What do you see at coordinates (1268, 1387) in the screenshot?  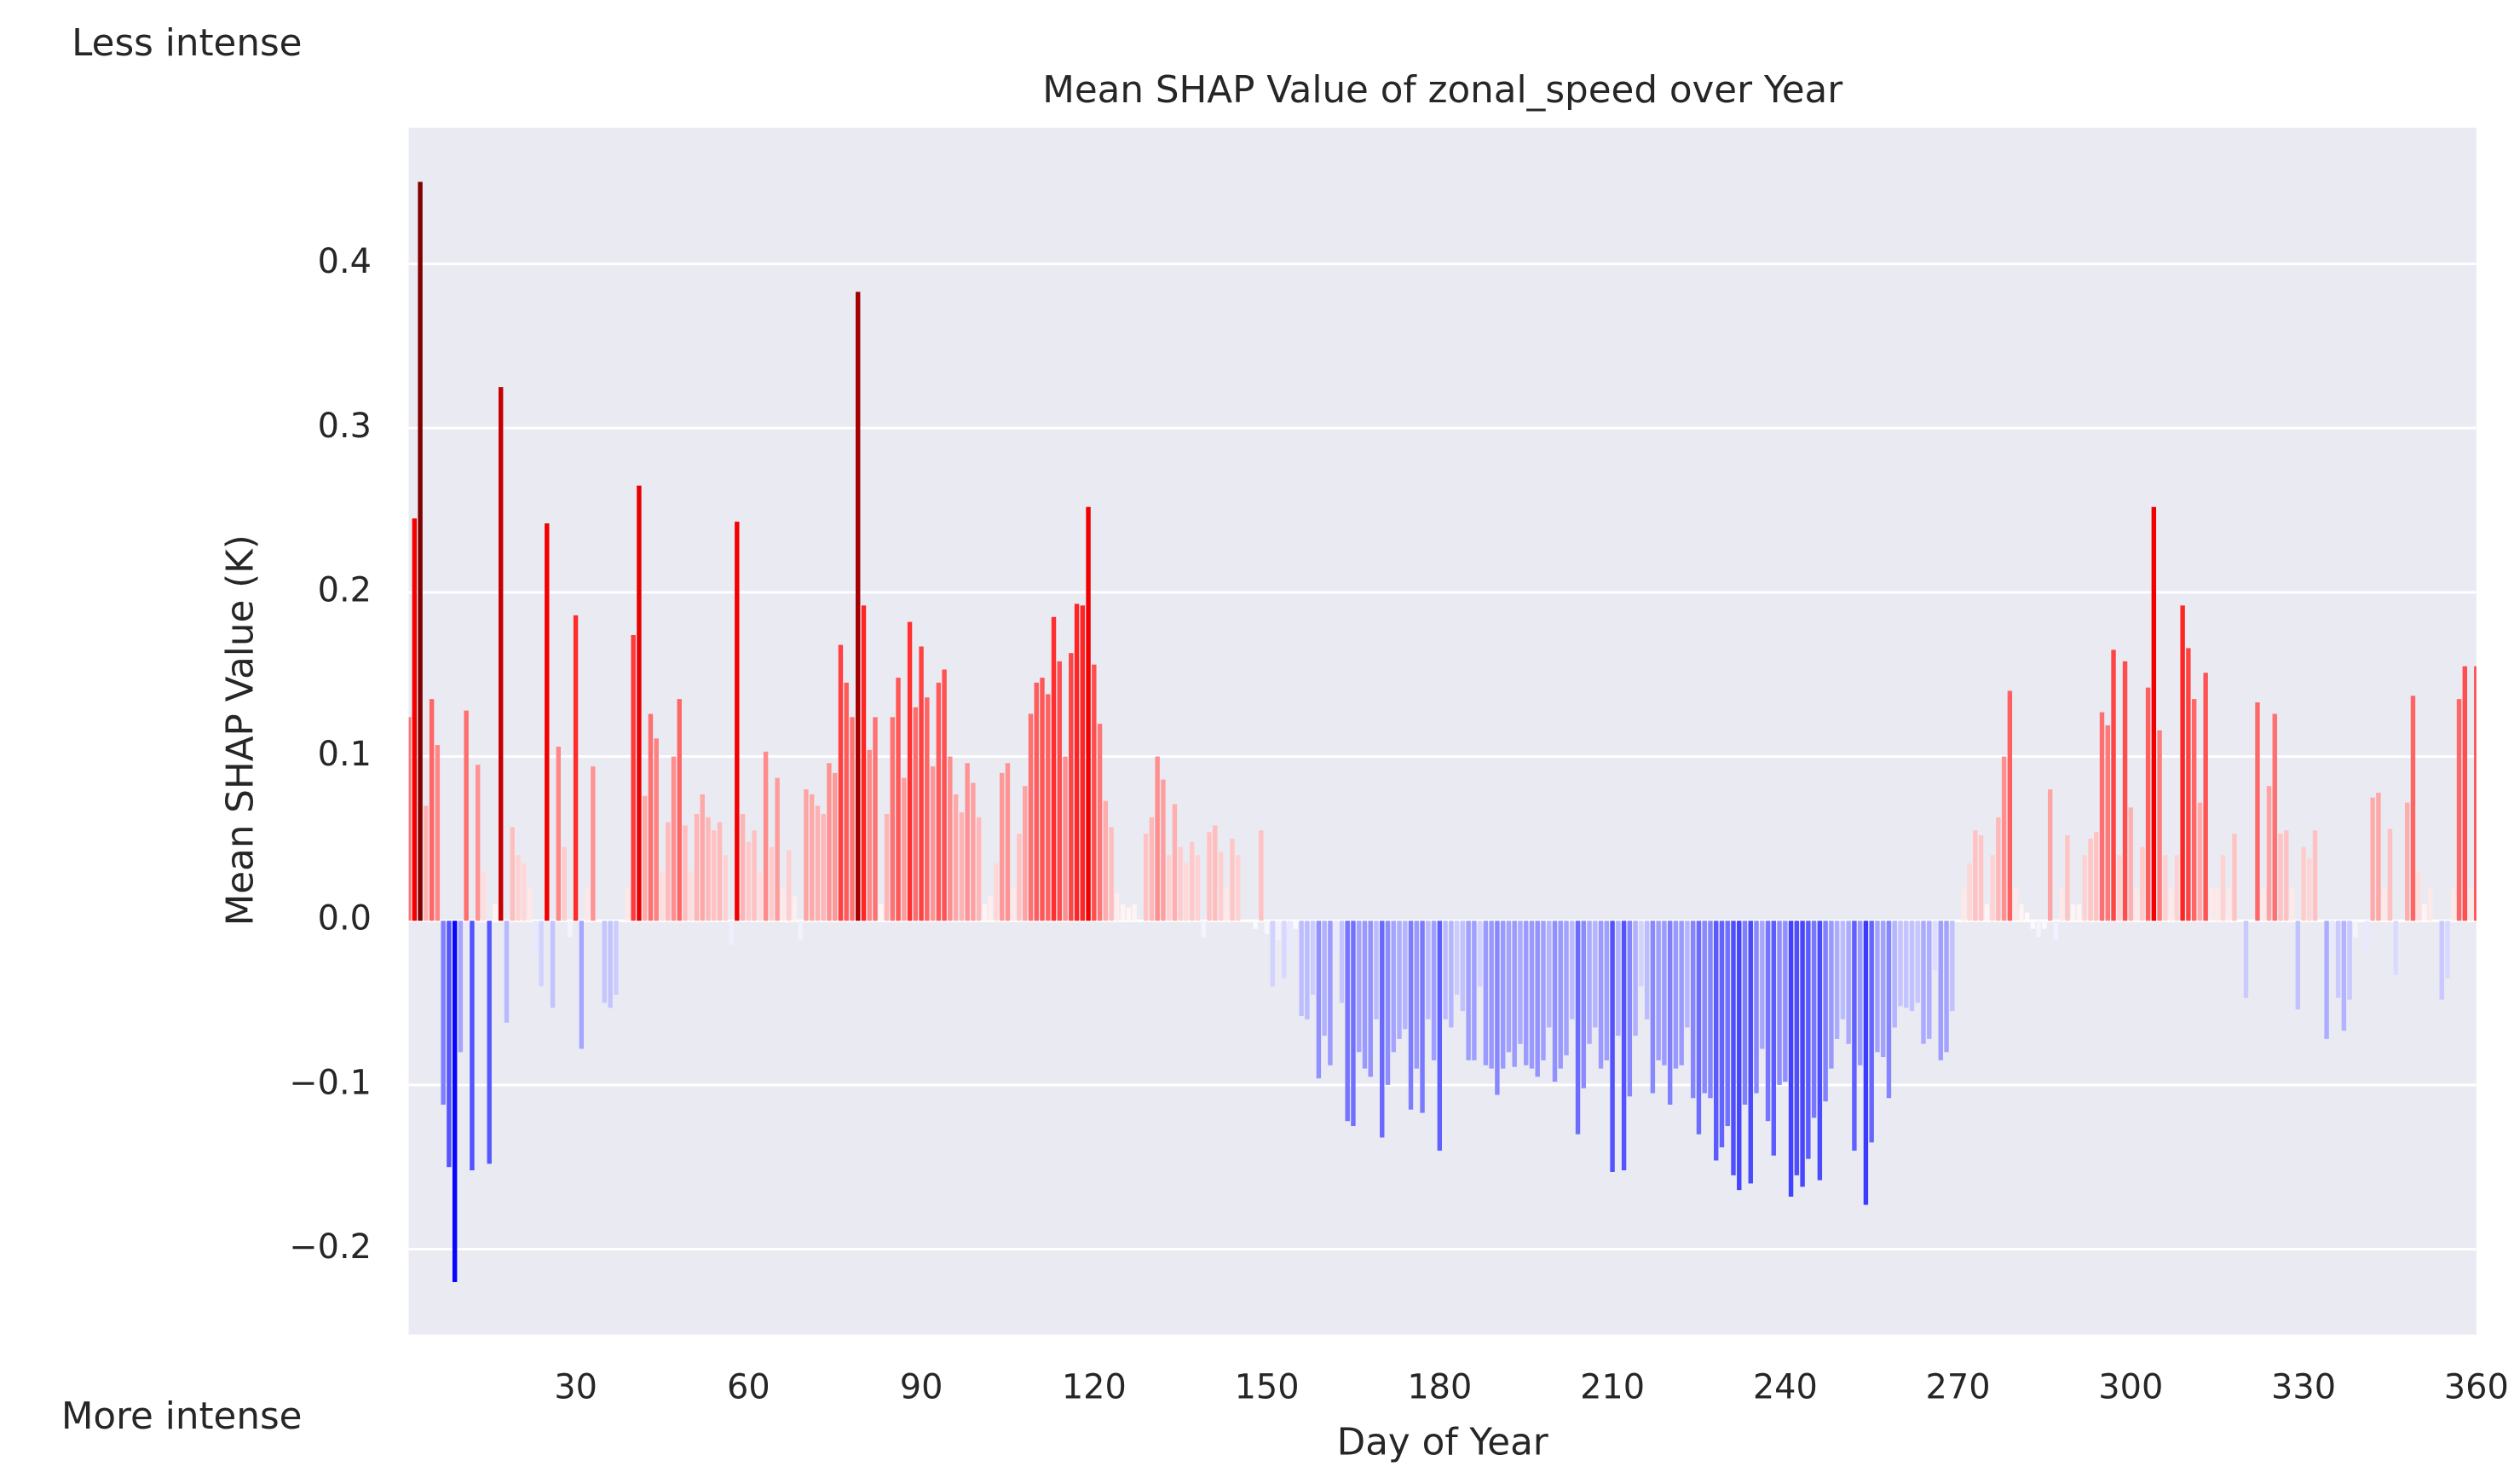 I see `x-tick-label: 150` at bounding box center [1268, 1387].